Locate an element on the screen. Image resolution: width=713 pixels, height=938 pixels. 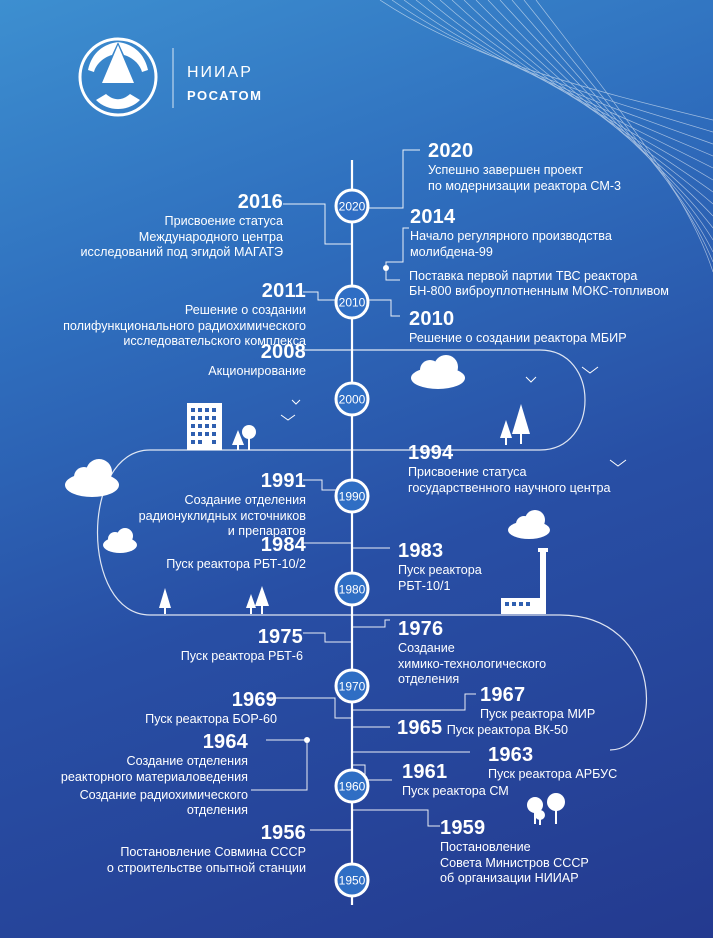
event-text: Пуск реактора РБТ-10/1 is located at coordinates (440, 578).